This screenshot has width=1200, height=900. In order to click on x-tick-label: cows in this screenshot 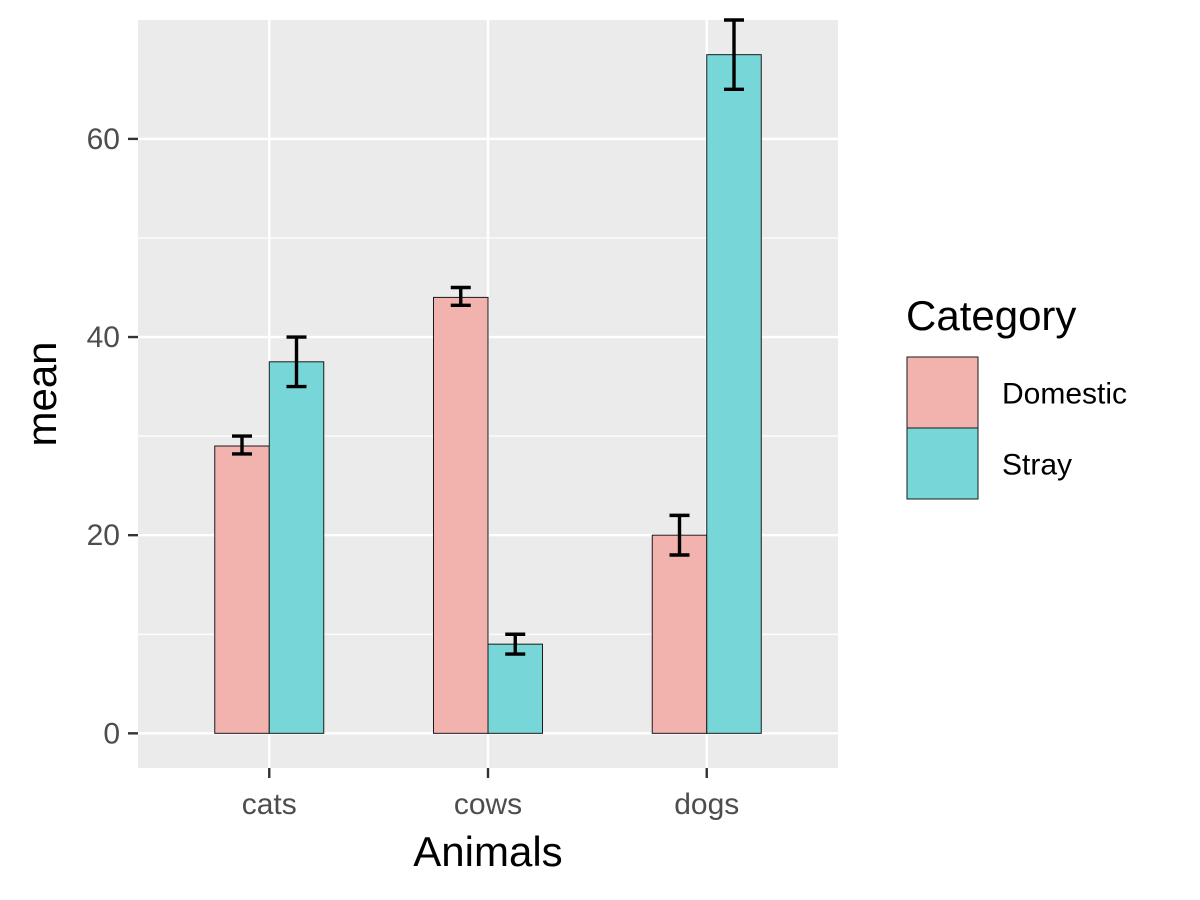, I will do `click(488, 804)`.